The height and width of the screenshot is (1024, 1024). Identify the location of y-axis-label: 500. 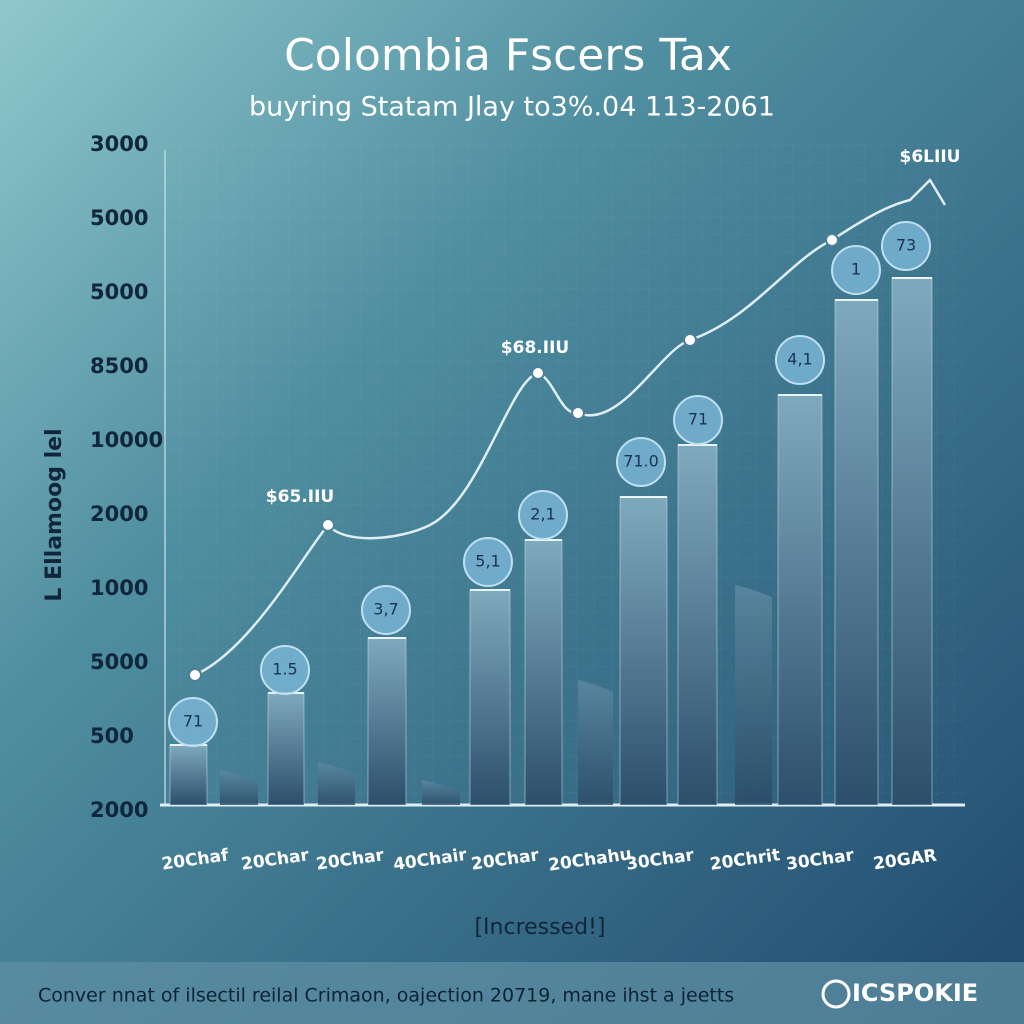
(112, 736).